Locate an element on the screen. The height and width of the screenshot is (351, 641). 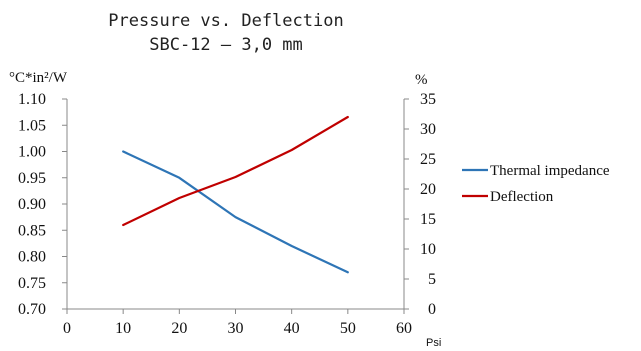
legend-label-deflection: Deflection is located at coordinates (522, 197).